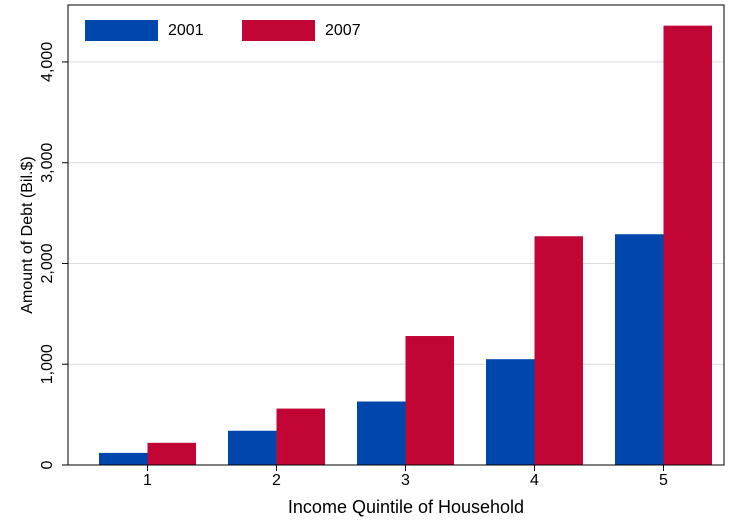 This screenshot has height=522, width=734. I want to click on y-tick-label: 4,000, so click(47, 62).